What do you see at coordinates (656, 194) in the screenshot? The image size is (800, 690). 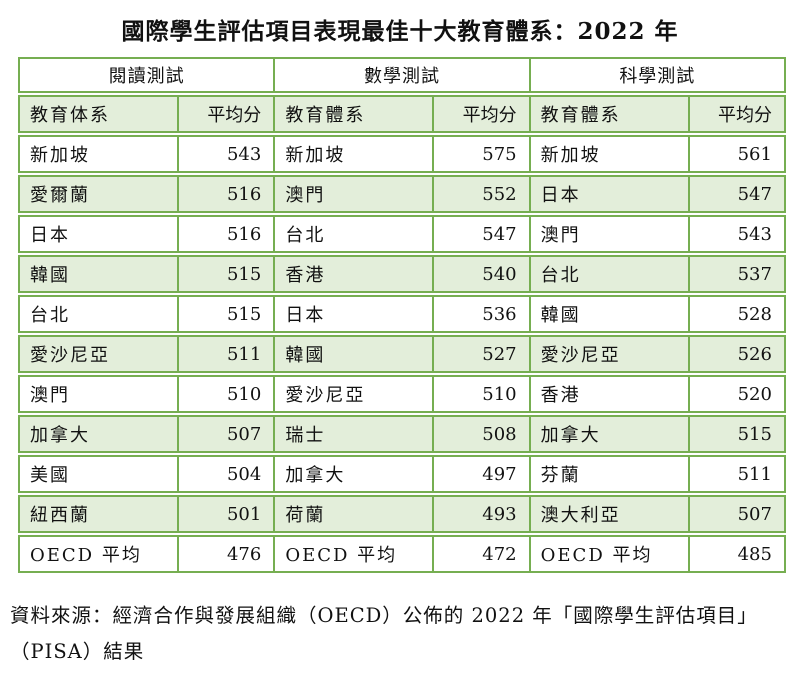 I see `group-2: 日本 547` at bounding box center [656, 194].